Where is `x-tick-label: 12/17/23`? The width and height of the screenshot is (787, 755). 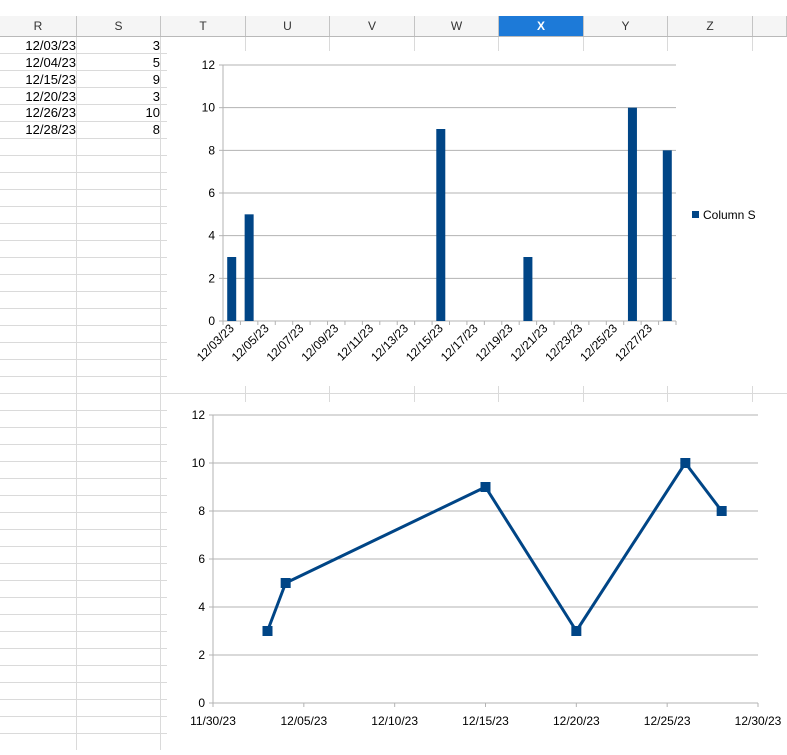 x-tick-label: 12/17/23 is located at coordinates (459, 342).